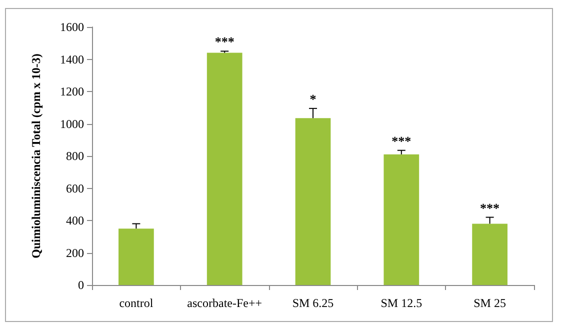  Describe the element at coordinates (75, 253) in the screenshot. I see `y-tick-label: 200` at that location.